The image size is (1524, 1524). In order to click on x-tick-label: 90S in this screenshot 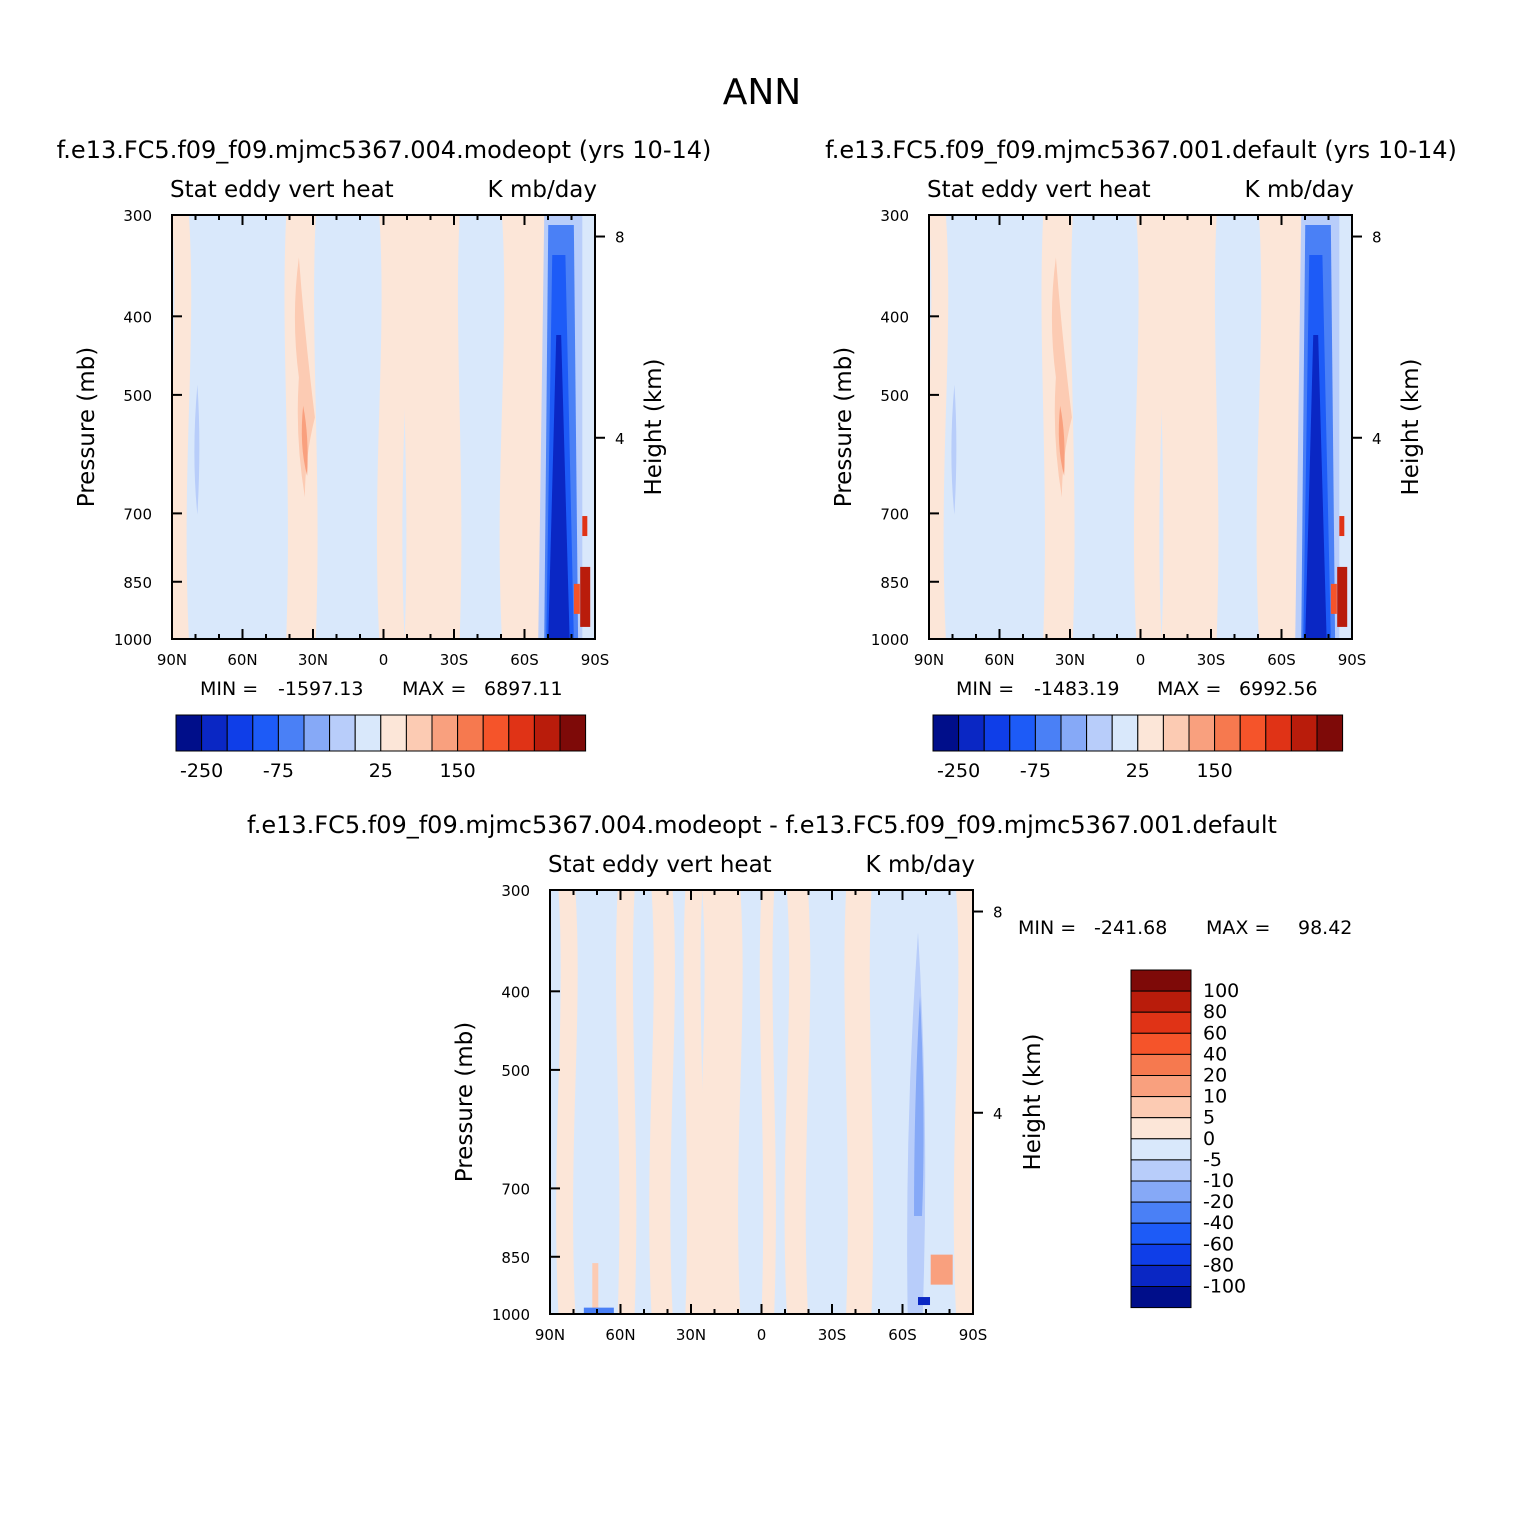, I will do `click(1352, 660)`.